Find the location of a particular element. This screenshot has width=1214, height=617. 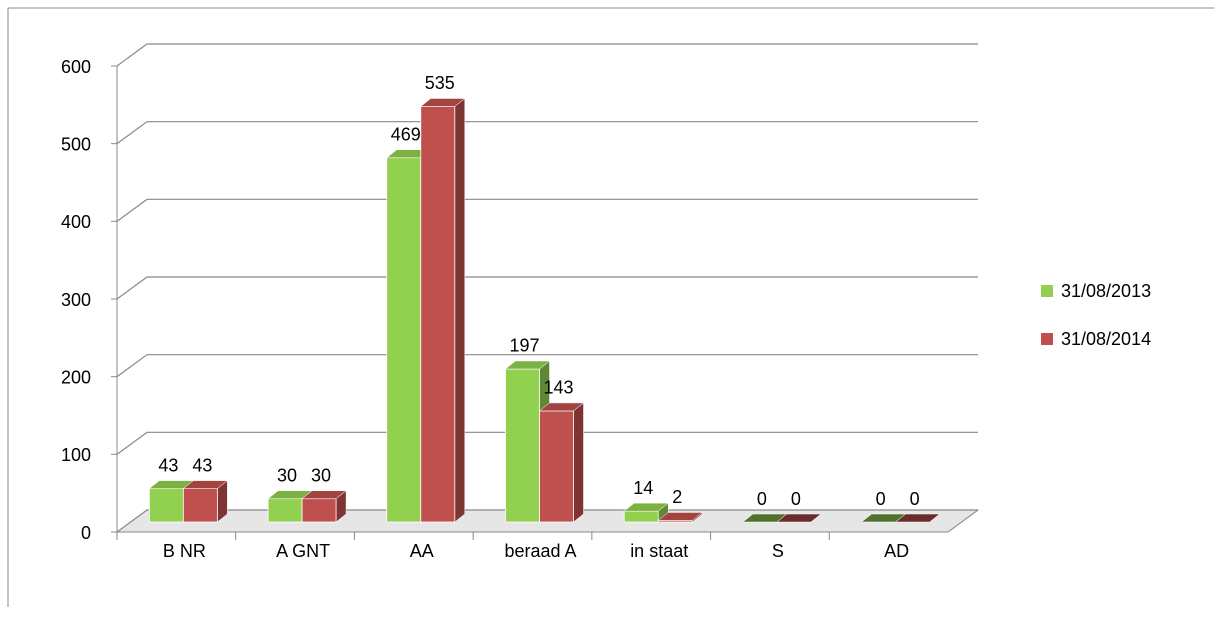

x-tick-label: AA is located at coordinates (422, 551).